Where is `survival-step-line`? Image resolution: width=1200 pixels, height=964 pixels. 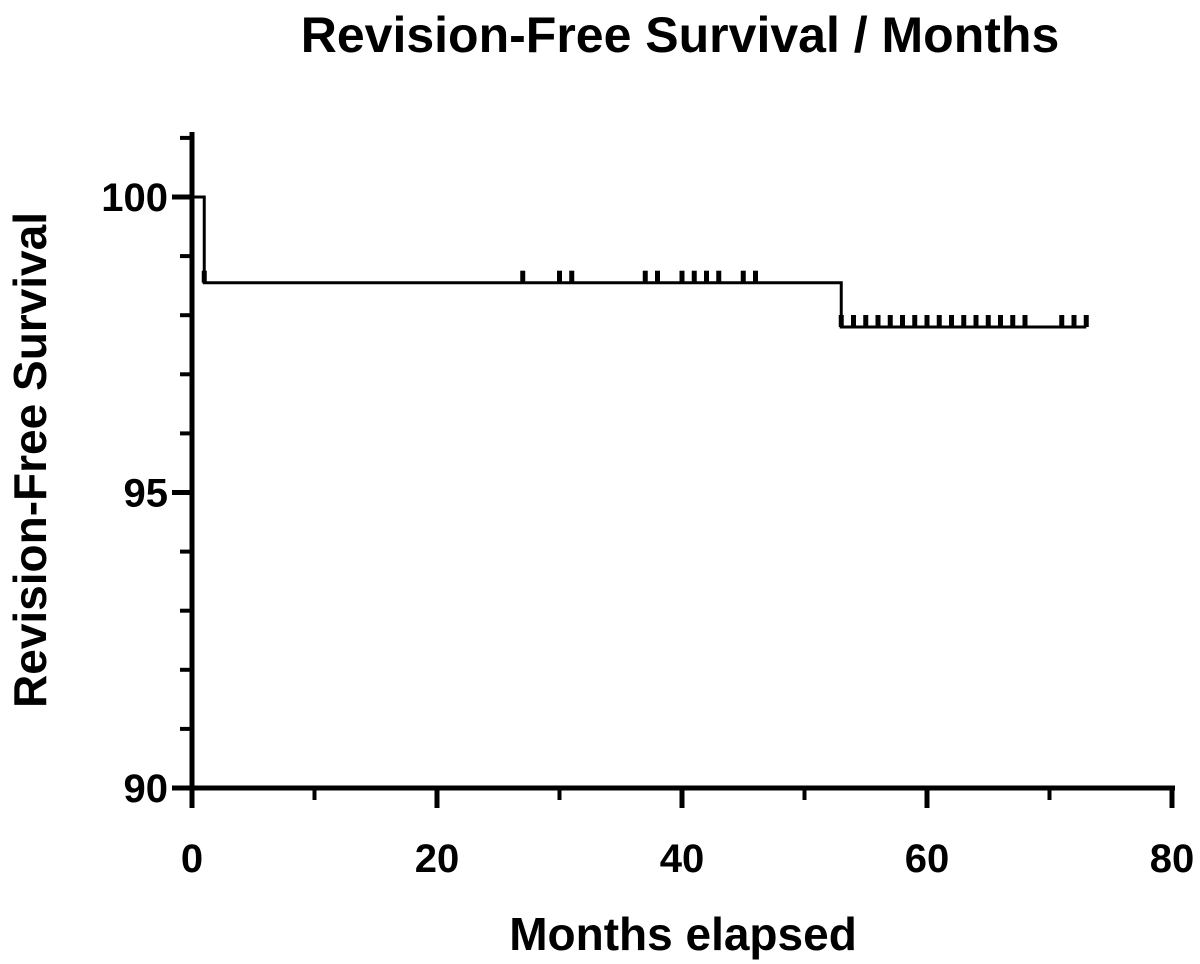 survival-step-line is located at coordinates (639, 262).